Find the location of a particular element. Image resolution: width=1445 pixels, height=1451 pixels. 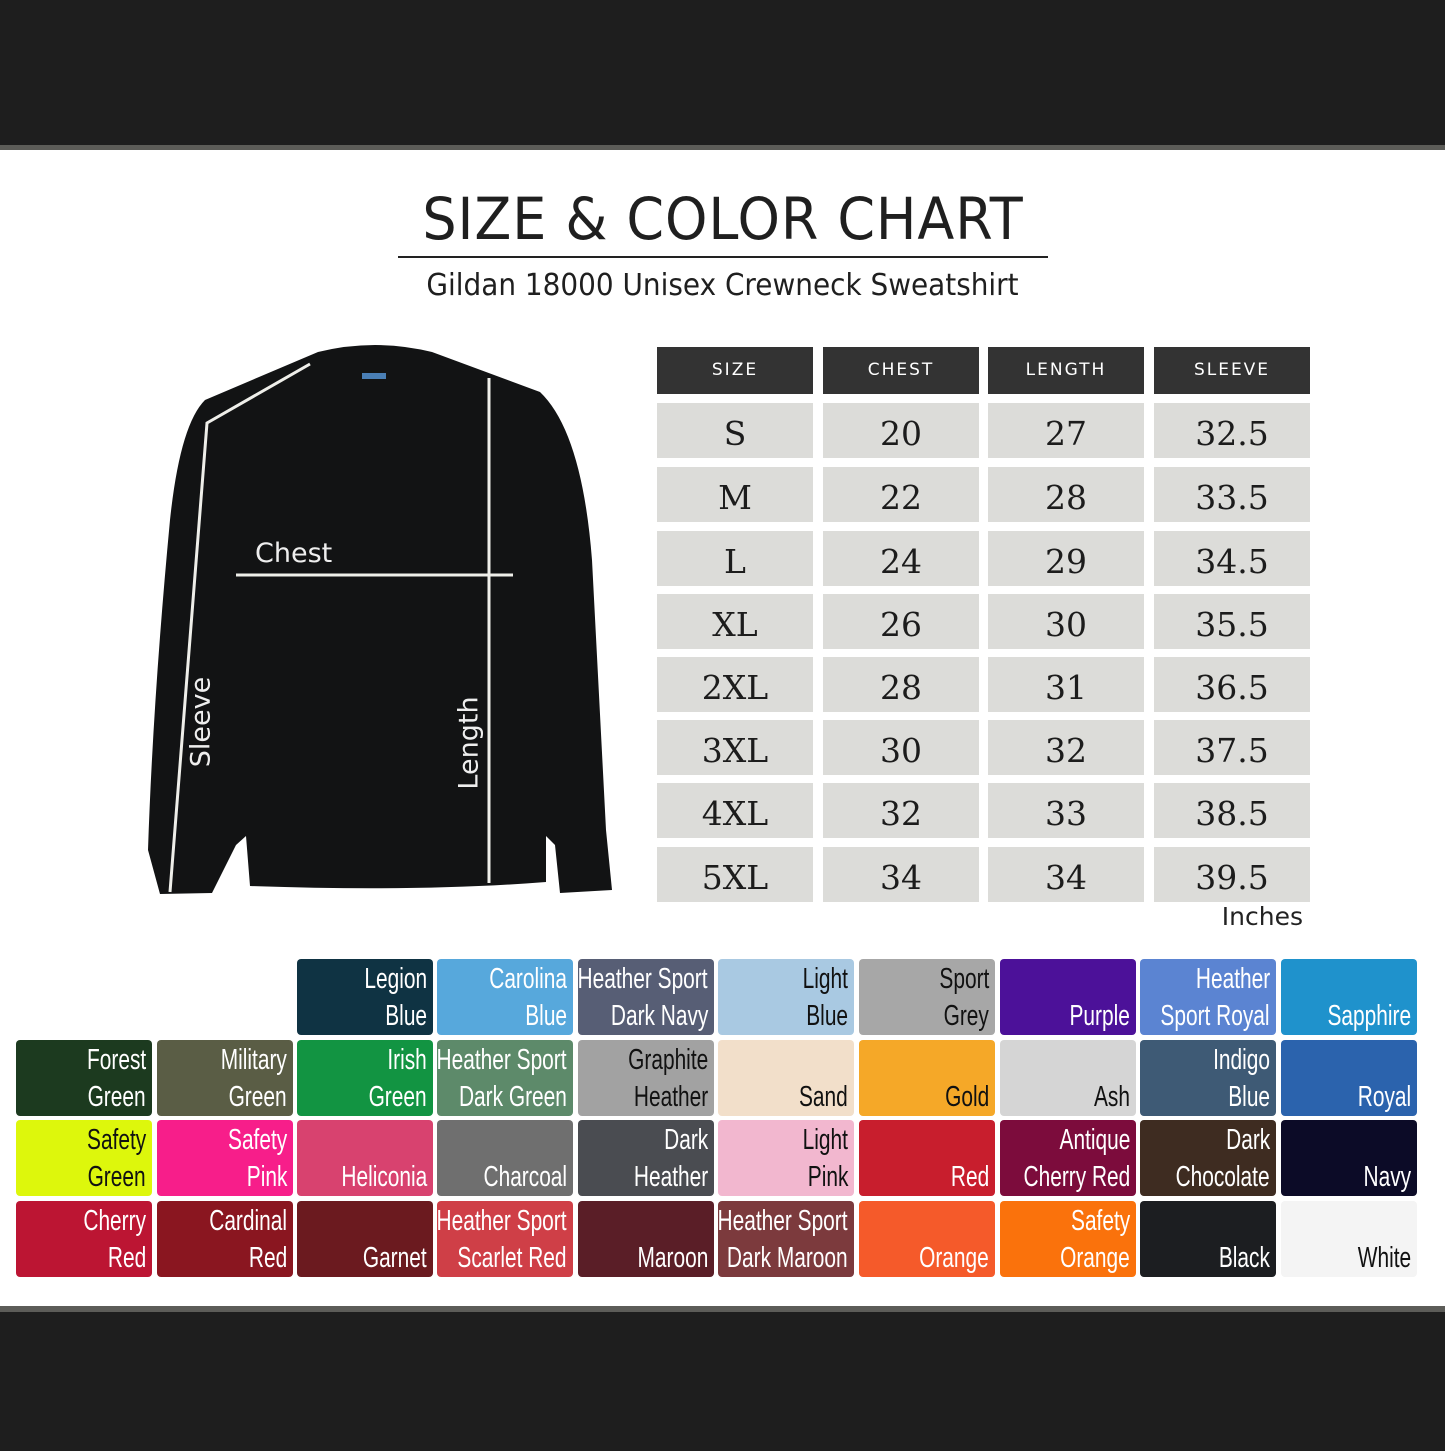

chest-label: Chest is located at coordinates (294, 553).